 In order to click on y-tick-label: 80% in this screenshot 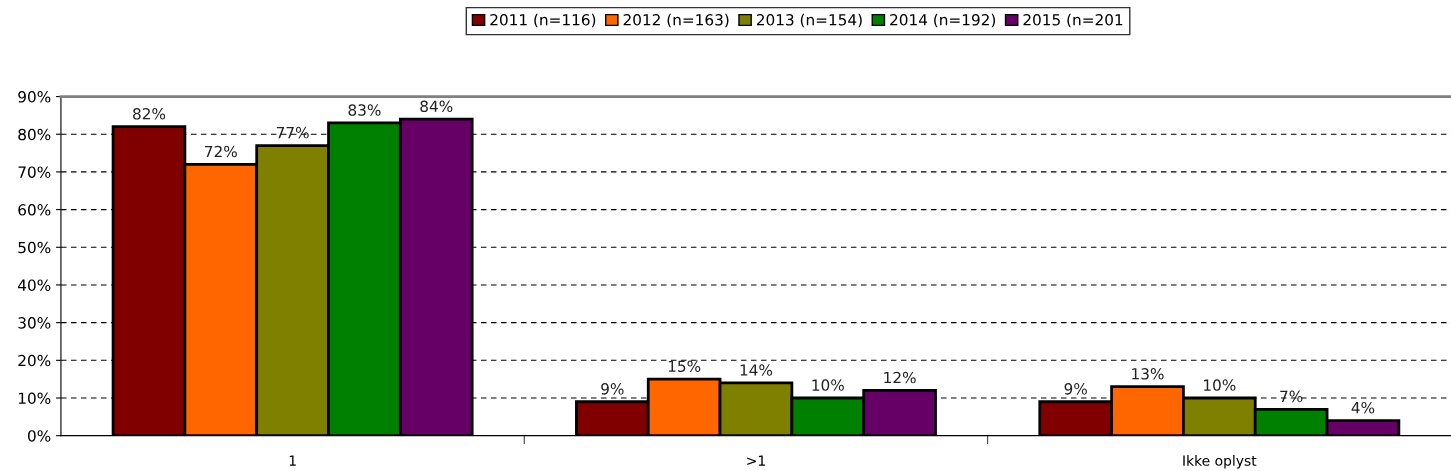, I will do `click(34, 134)`.